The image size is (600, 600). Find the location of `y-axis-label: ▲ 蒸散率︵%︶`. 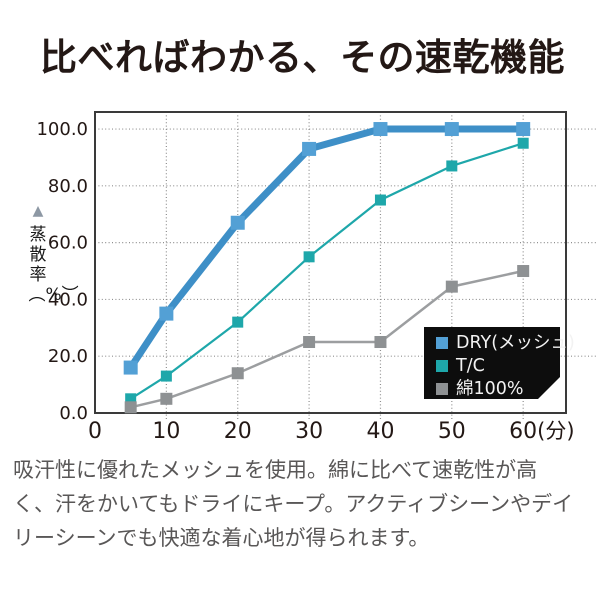

y-axis-label: ▲ 蒸散率︵%︶ is located at coordinates (52, 254).